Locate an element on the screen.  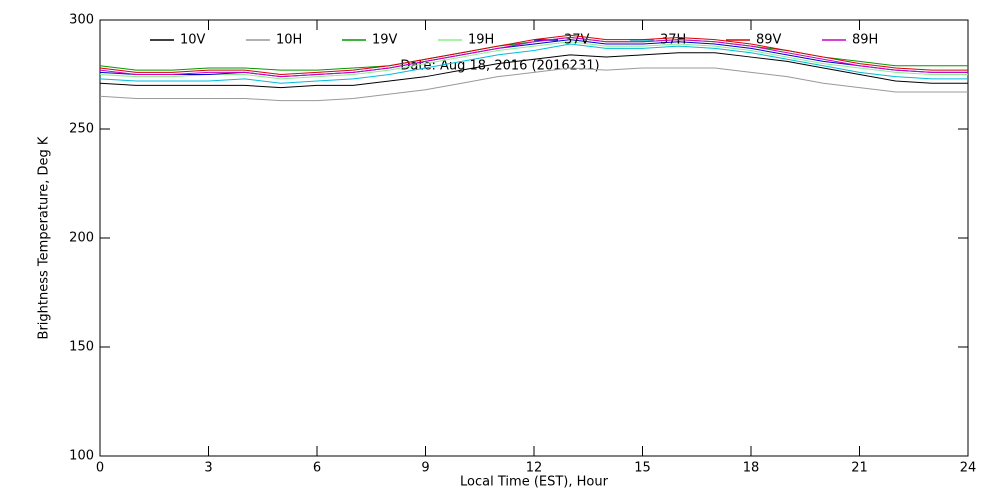
x-tick-label: 12 is located at coordinates (534, 468).